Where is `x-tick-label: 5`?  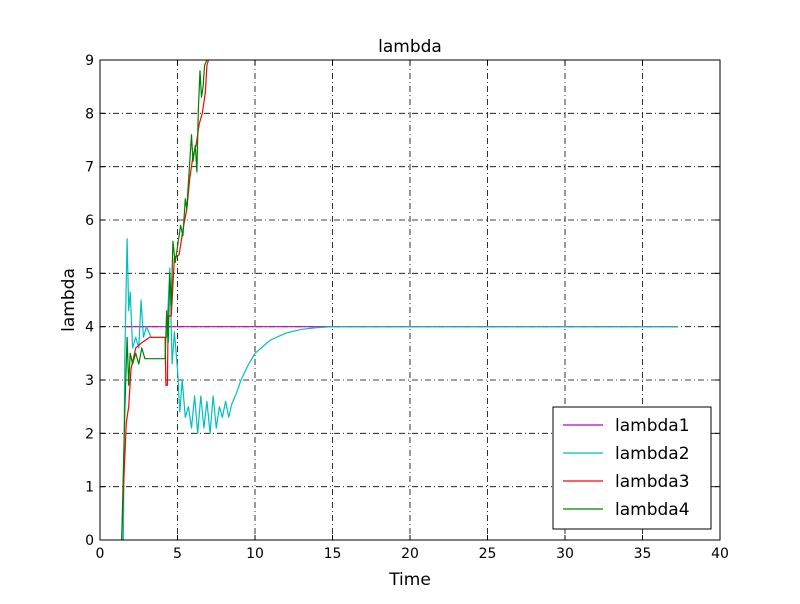
x-tick-label: 5 is located at coordinates (177, 554).